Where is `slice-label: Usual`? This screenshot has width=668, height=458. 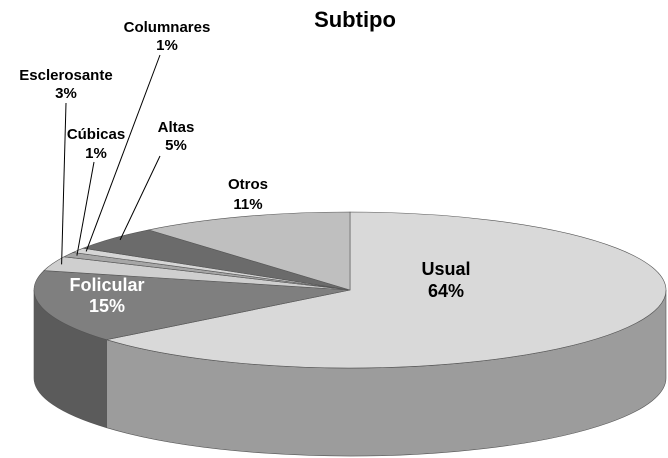
slice-label: Usual is located at coordinates (445, 269).